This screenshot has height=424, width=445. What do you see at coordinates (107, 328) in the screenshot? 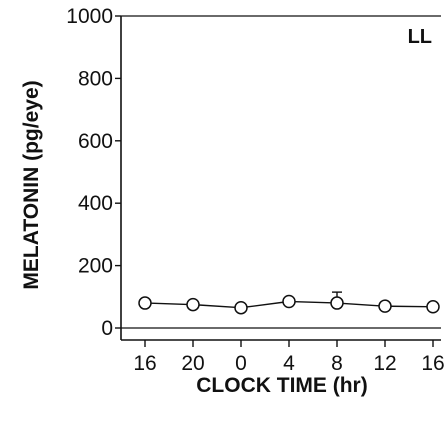
I see `y-tick-label: 0` at bounding box center [107, 328].